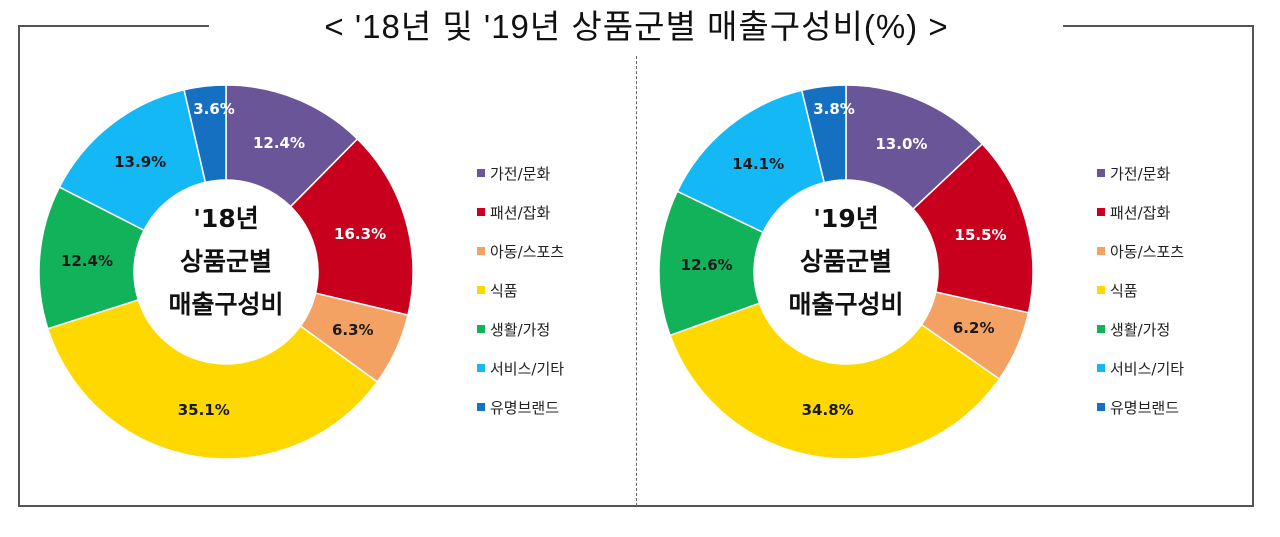 This screenshot has height=537, width=1280. What do you see at coordinates (758, 163) in the screenshot?
I see `slice-label: 14.1%` at bounding box center [758, 163].